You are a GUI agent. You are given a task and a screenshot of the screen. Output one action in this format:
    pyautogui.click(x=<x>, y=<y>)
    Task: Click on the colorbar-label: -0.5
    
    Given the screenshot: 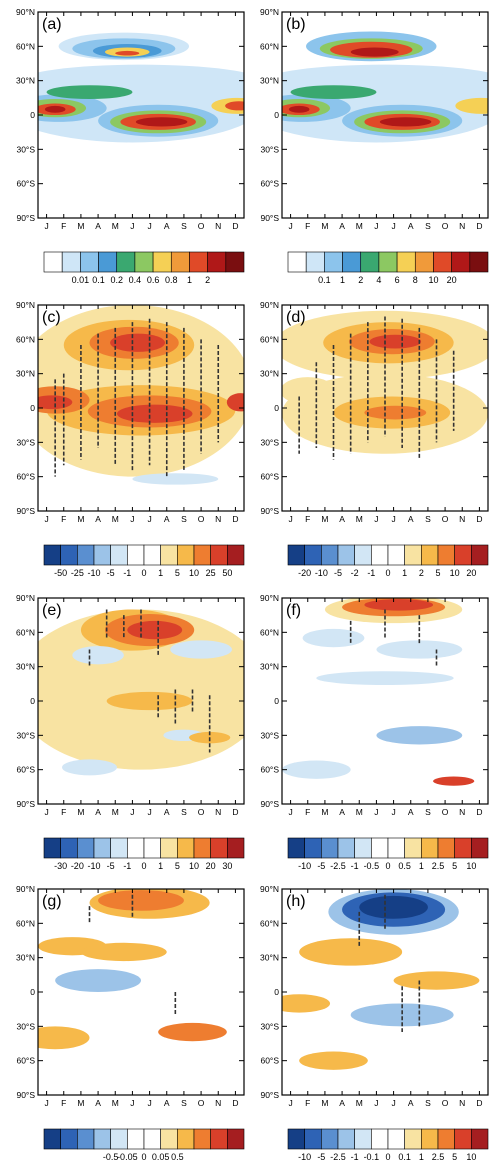 What is the action you would take?
    pyautogui.click(x=372, y=866)
    